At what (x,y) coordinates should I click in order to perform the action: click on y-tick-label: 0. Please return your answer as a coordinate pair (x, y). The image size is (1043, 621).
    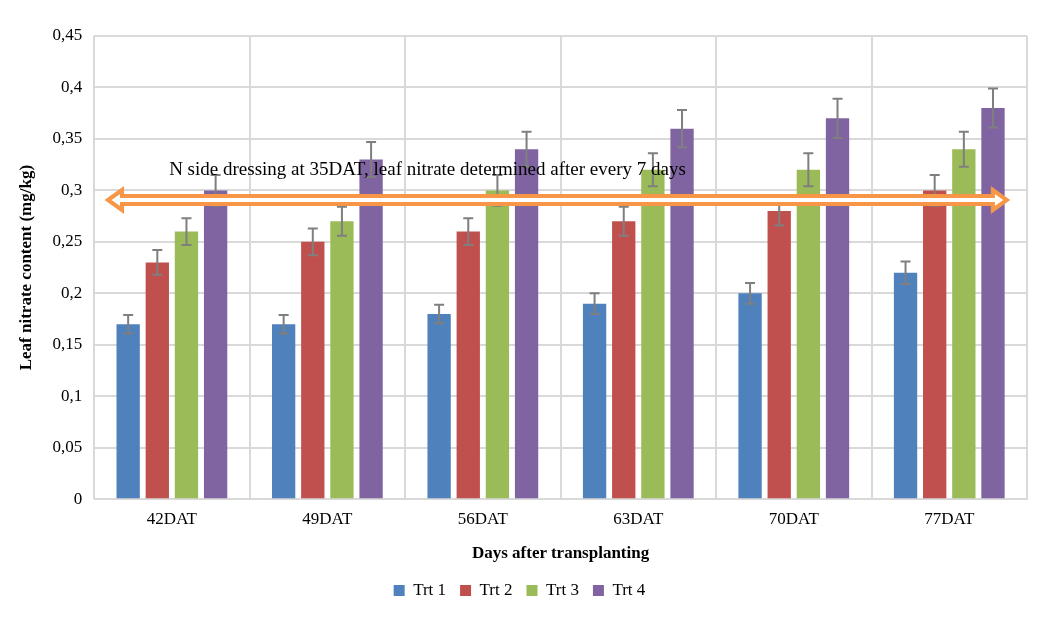
    Looking at the image, I should click on (78, 498).